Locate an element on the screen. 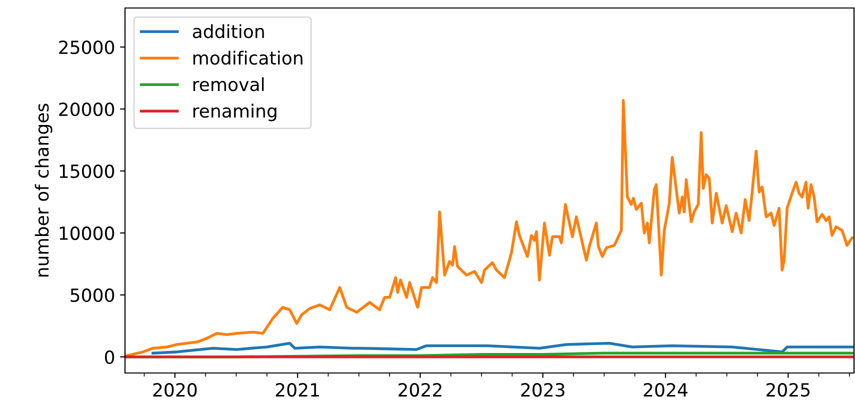 The height and width of the screenshot is (412, 855). legend-label: modification is located at coordinates (247, 57).